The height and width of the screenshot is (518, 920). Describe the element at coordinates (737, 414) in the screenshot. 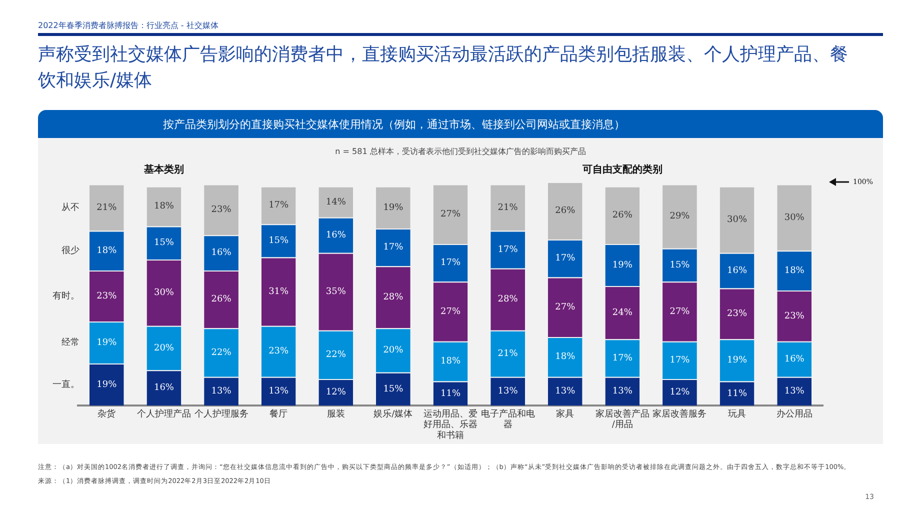

I see `x-tick-label: 玩具` at that location.